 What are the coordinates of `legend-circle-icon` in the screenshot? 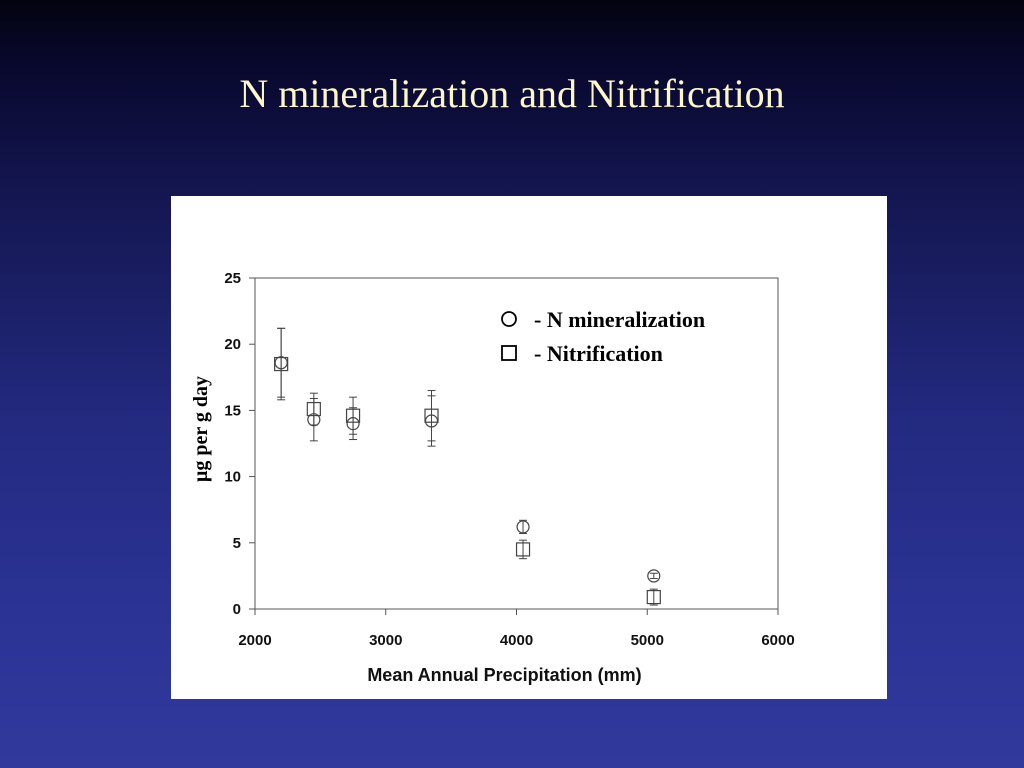 It's located at (509, 319).